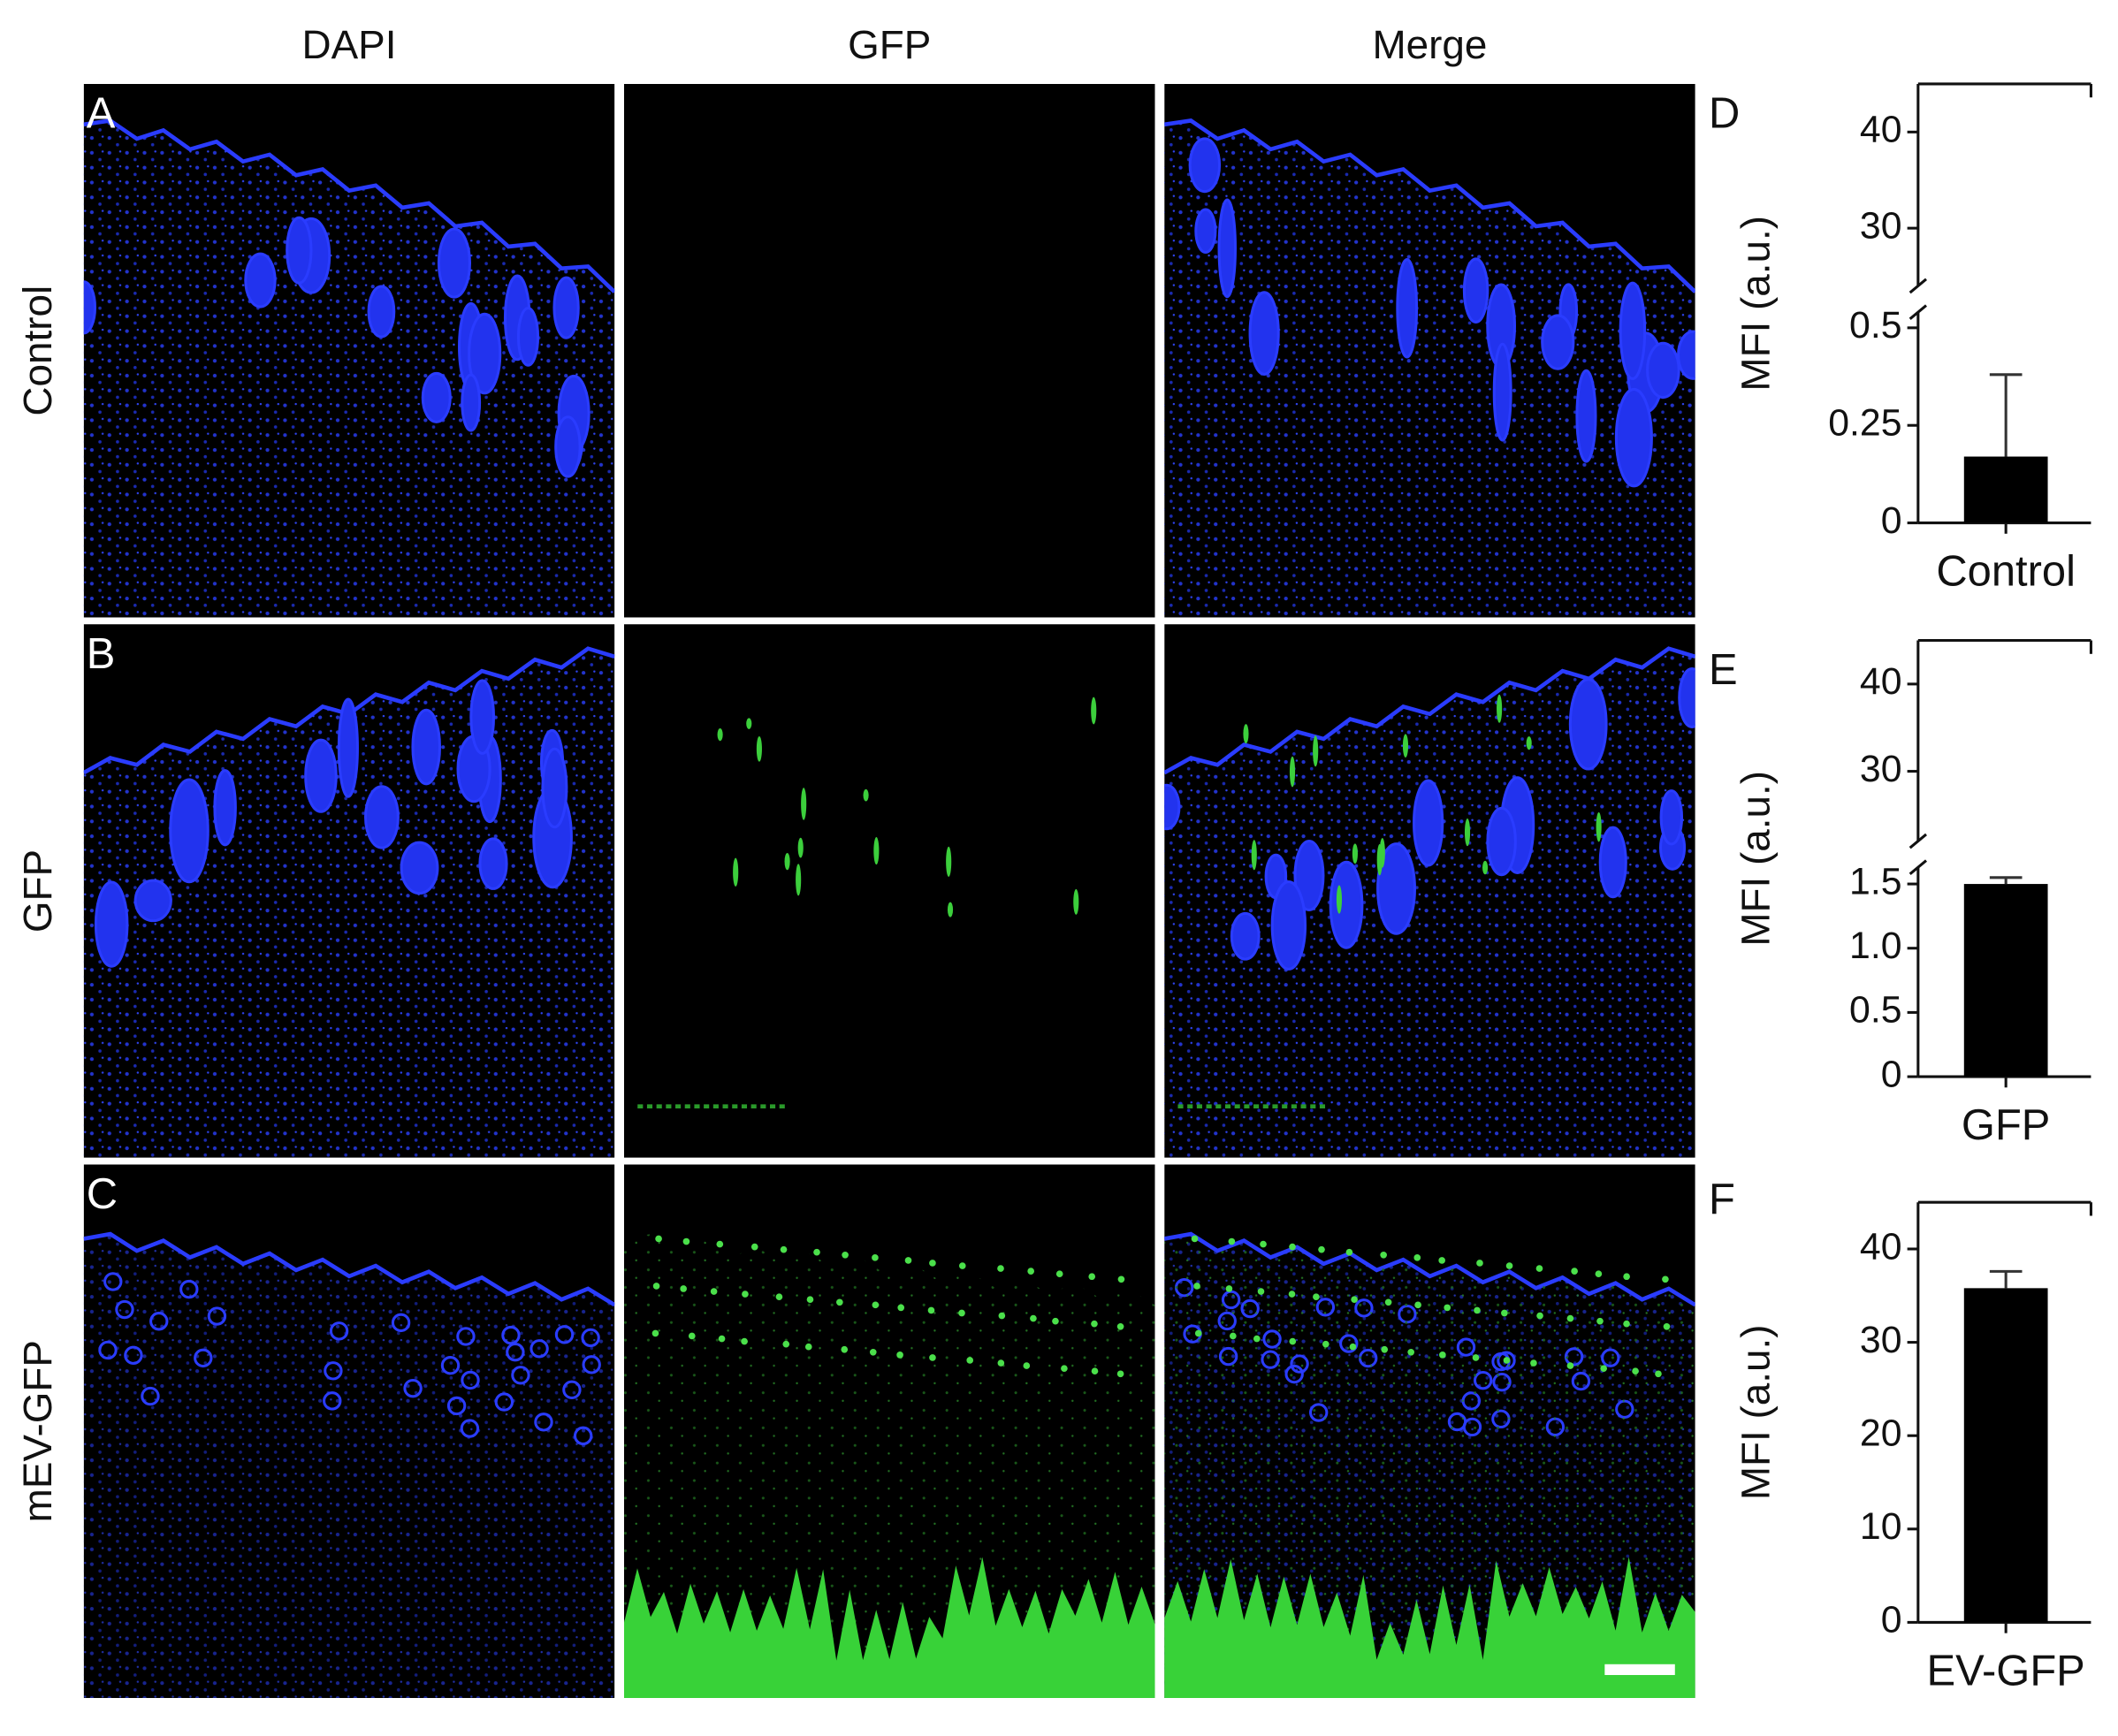 The width and height of the screenshot is (2118, 1736). Describe the element at coordinates (102, 1194) in the screenshot. I see `panel-letter: C` at that location.